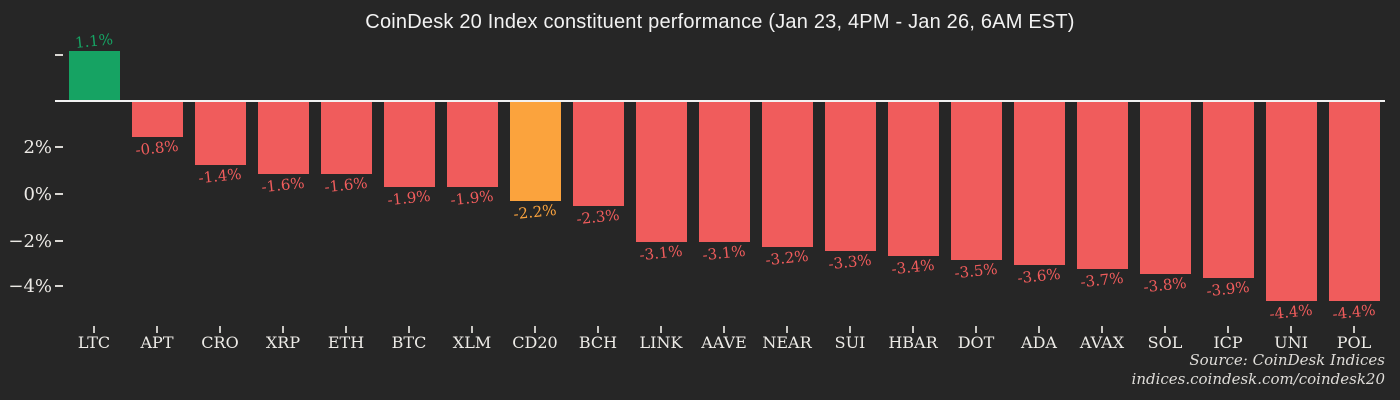  Describe the element at coordinates (913, 342) in the screenshot. I see `x-axis-label-hbar: HBAR` at that location.